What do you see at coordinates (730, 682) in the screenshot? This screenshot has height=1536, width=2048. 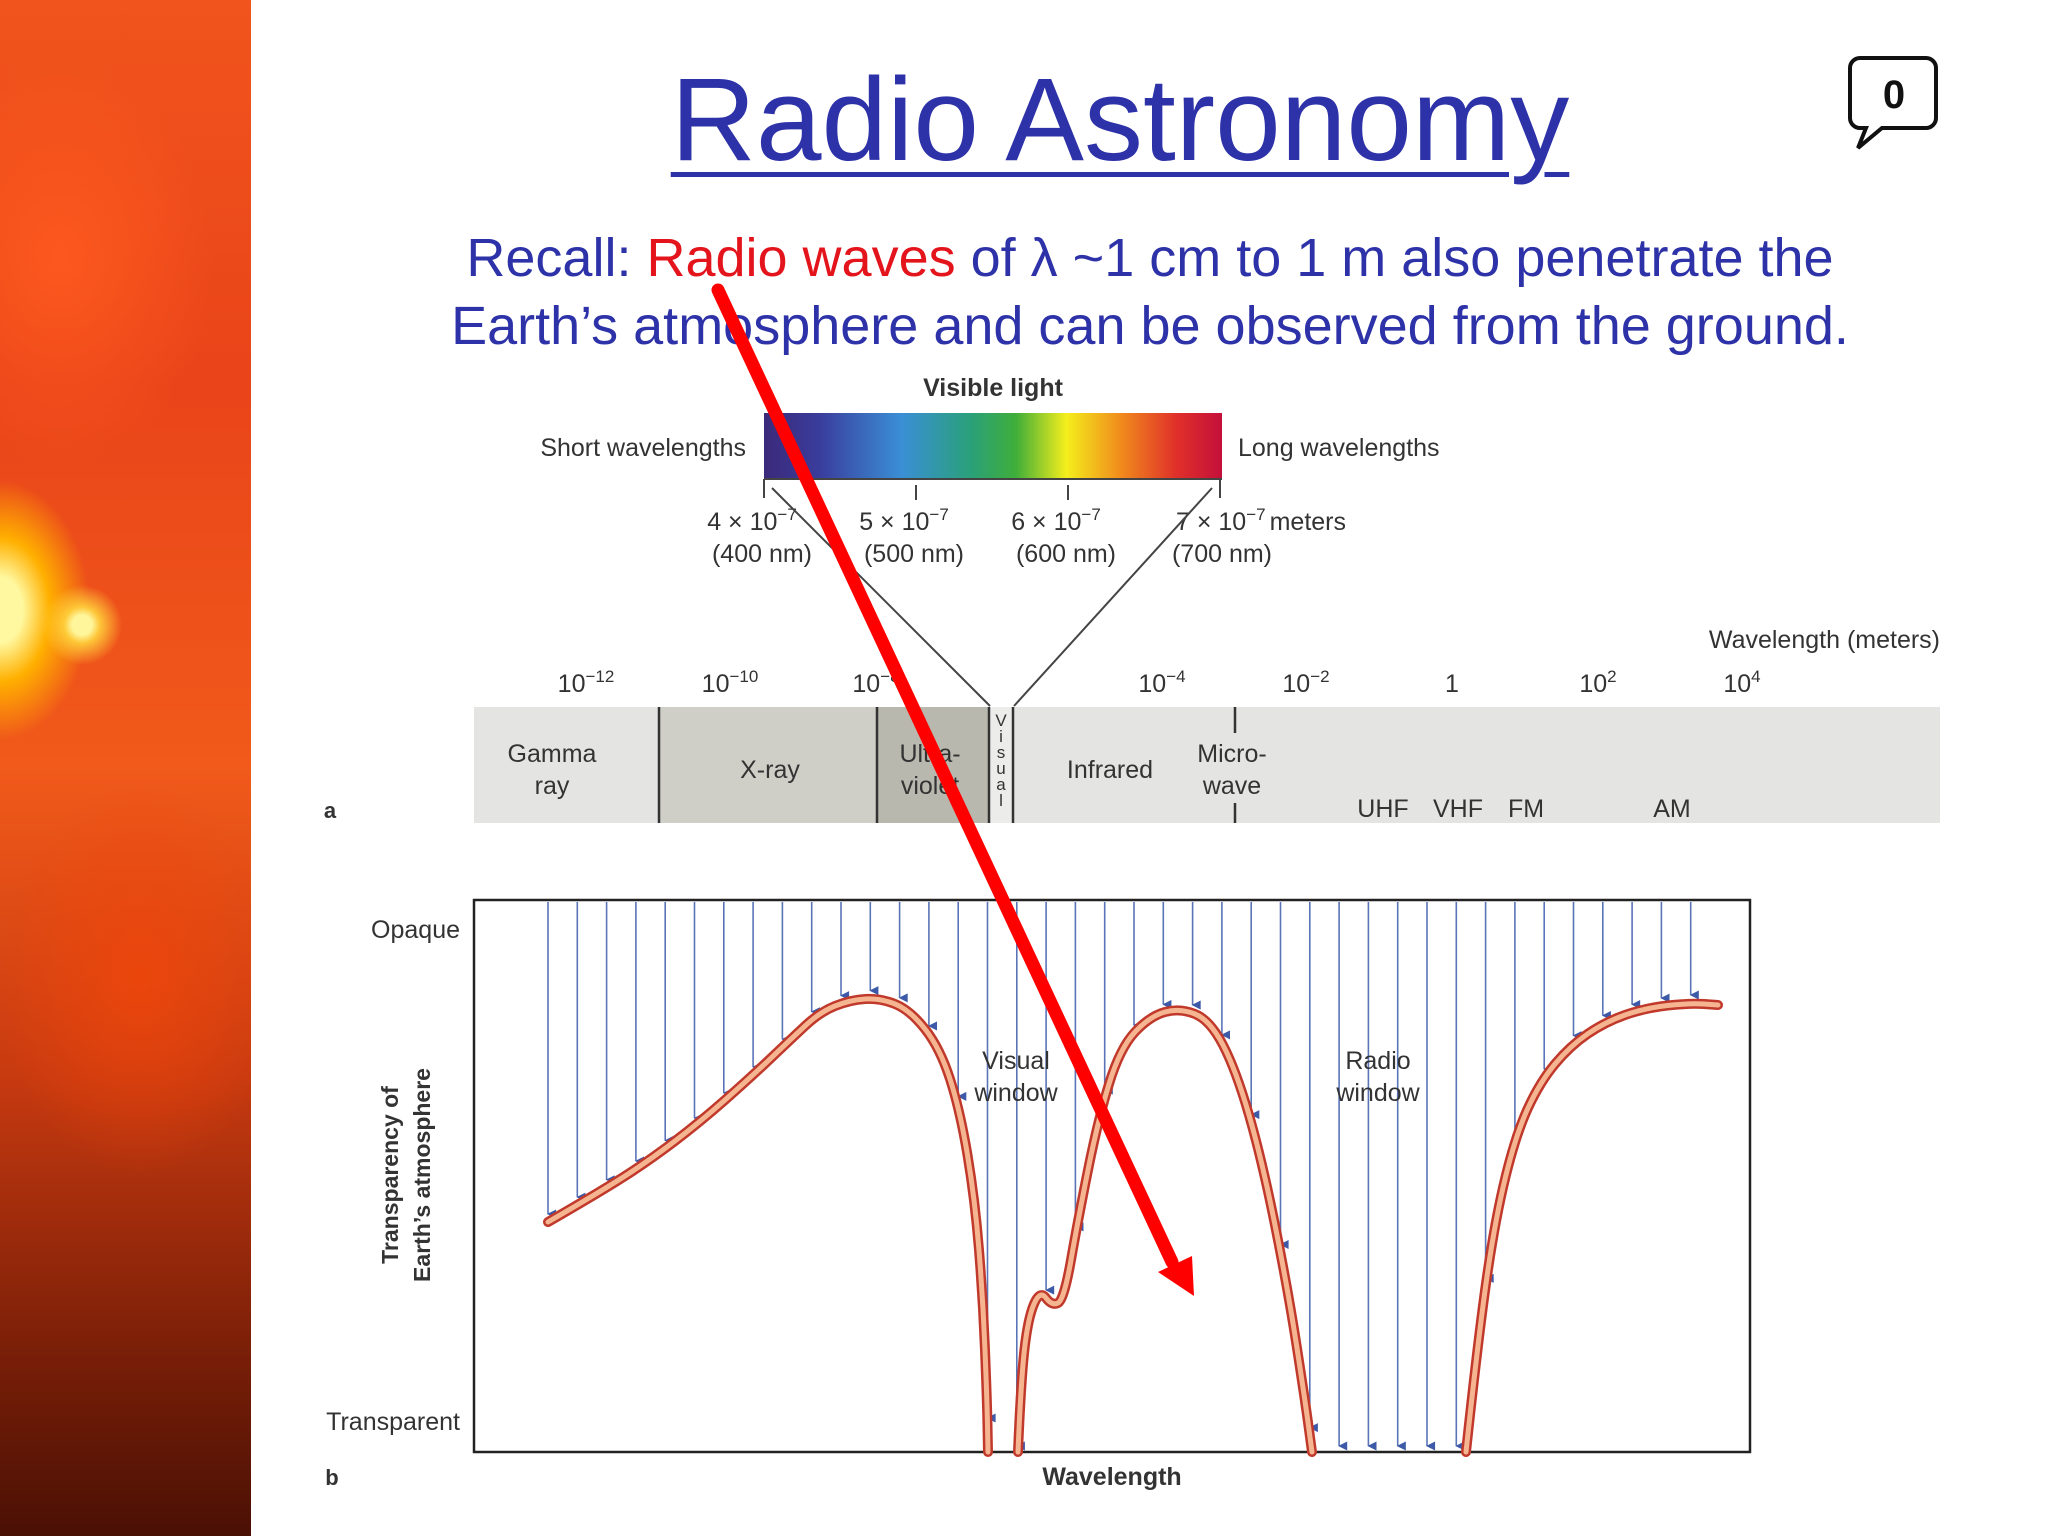 I see `scale-tick-label: 10⁻¹⁰` at bounding box center [730, 682].